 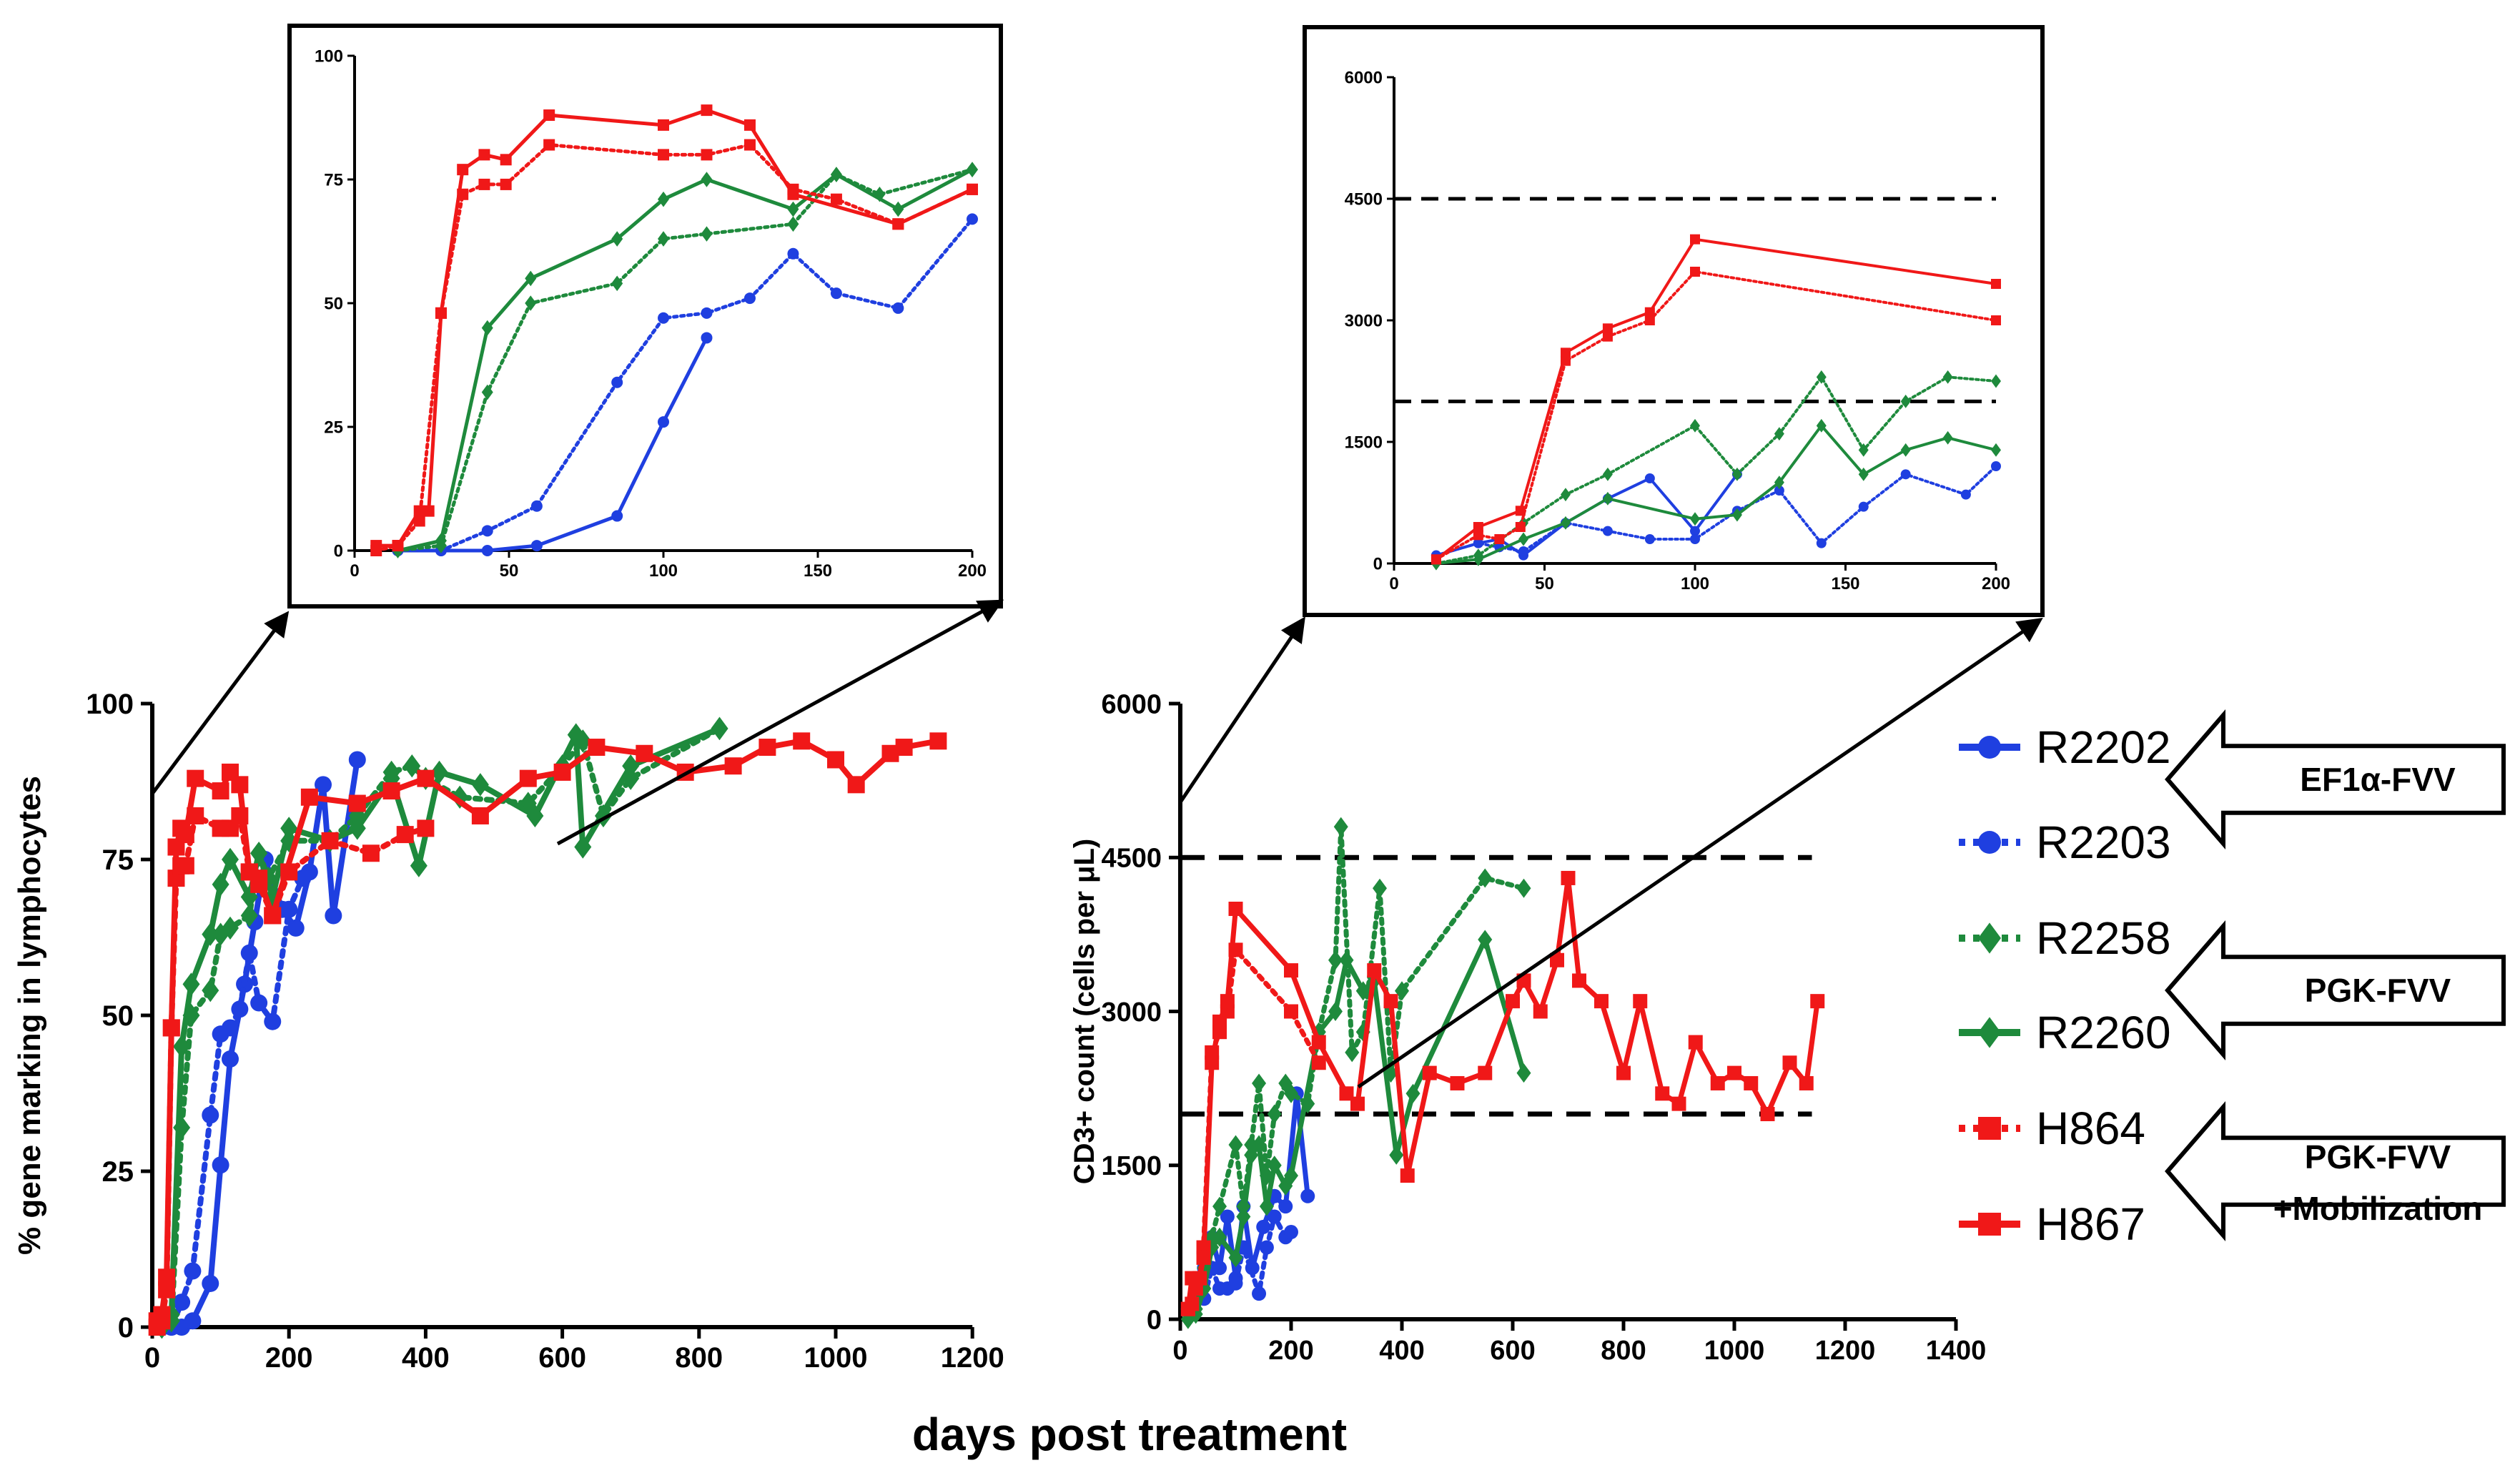 I want to click on series-R2260, so click(x=685, y=360).